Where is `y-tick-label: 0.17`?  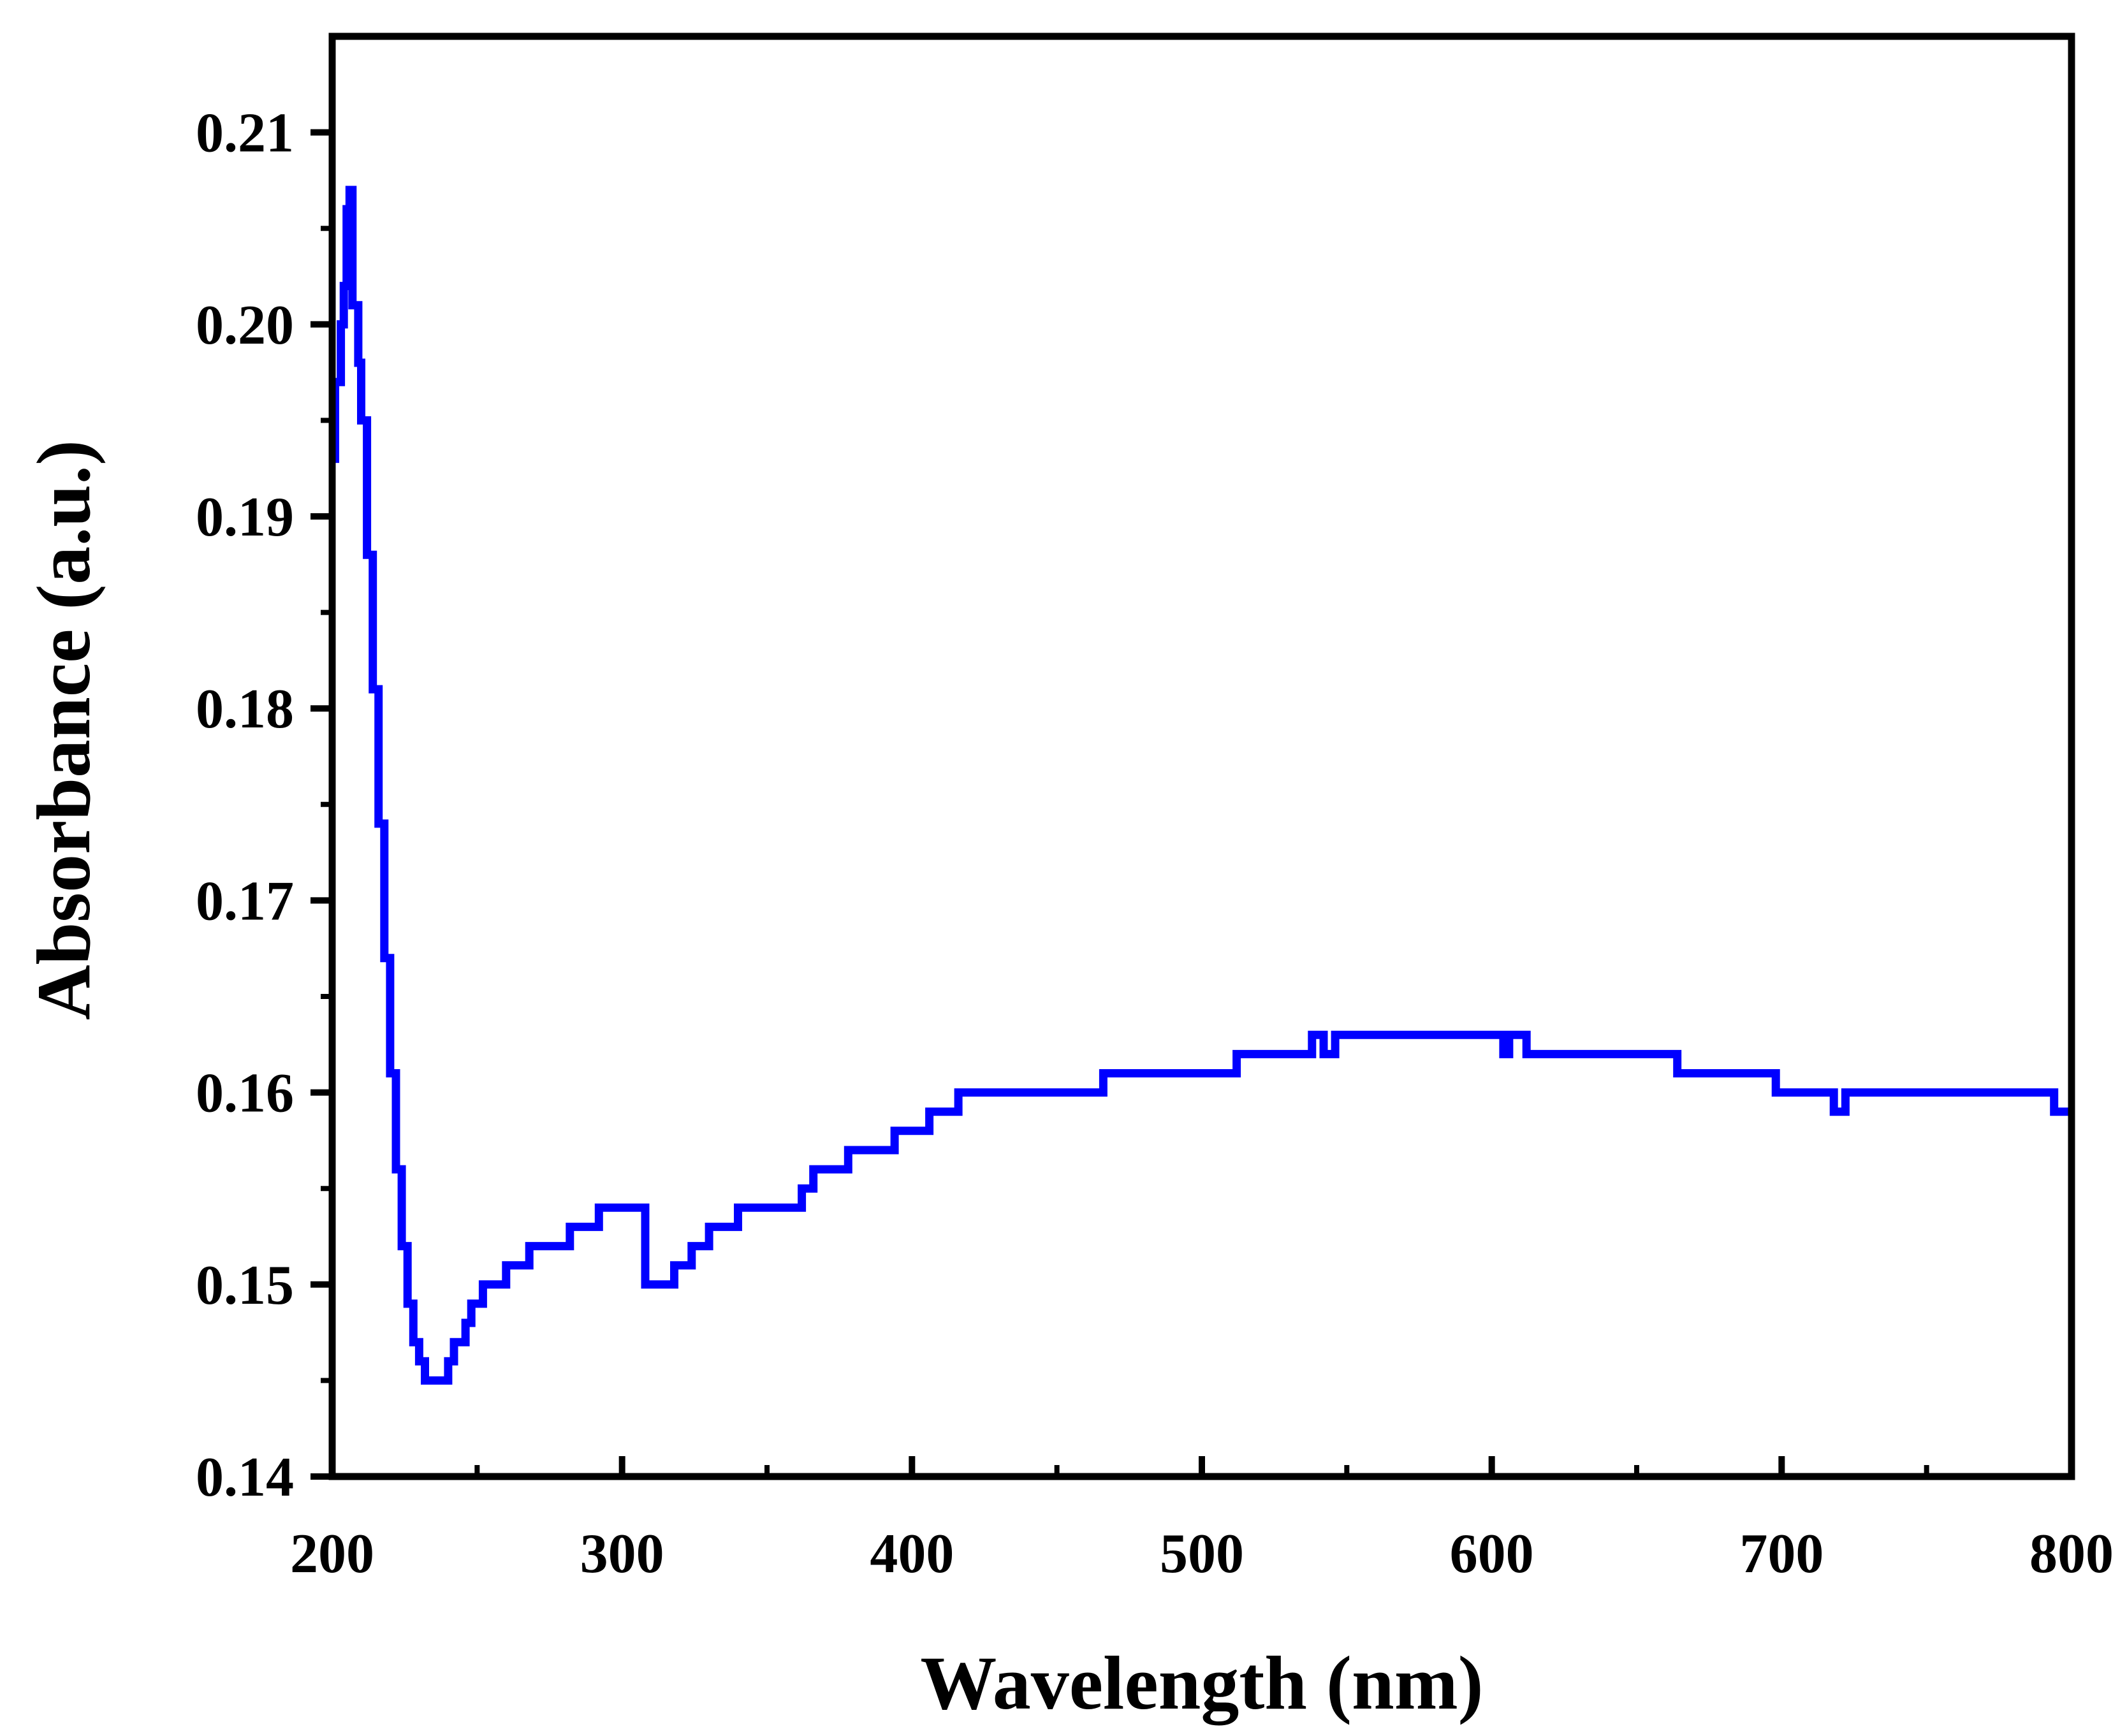
y-tick-label: 0.17 is located at coordinates (245, 901).